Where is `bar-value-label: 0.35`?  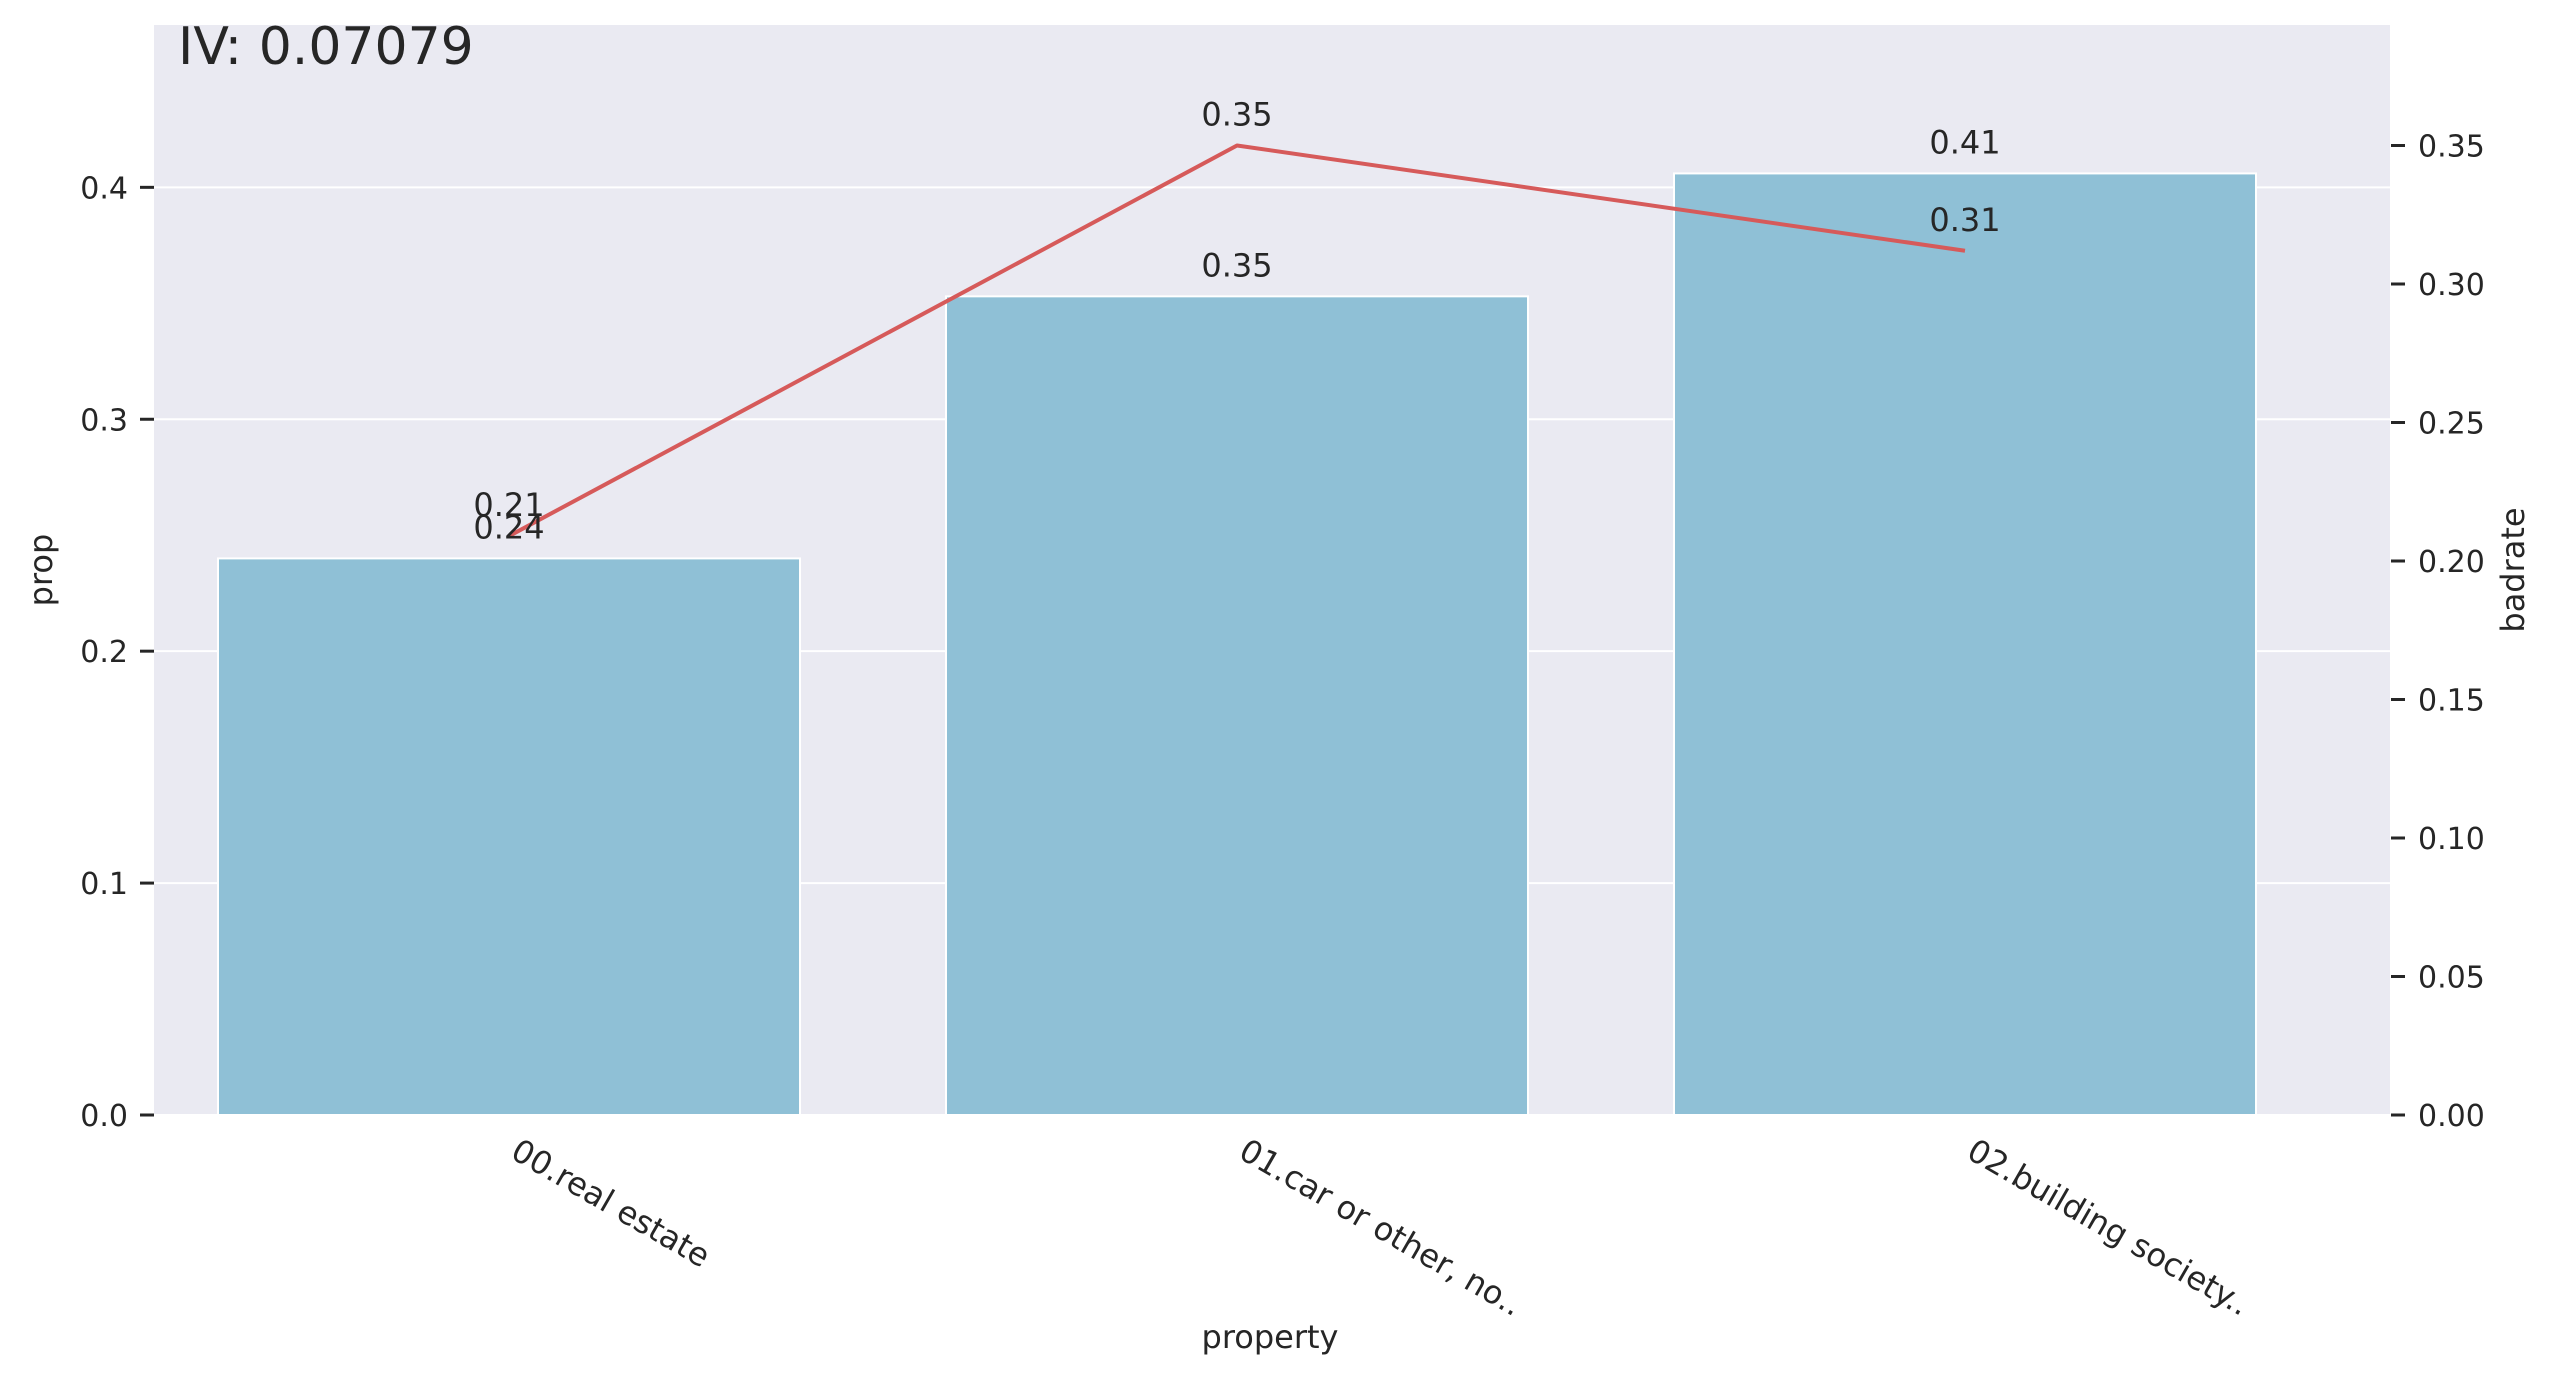
bar-value-label: 0.35 is located at coordinates (1236, 265).